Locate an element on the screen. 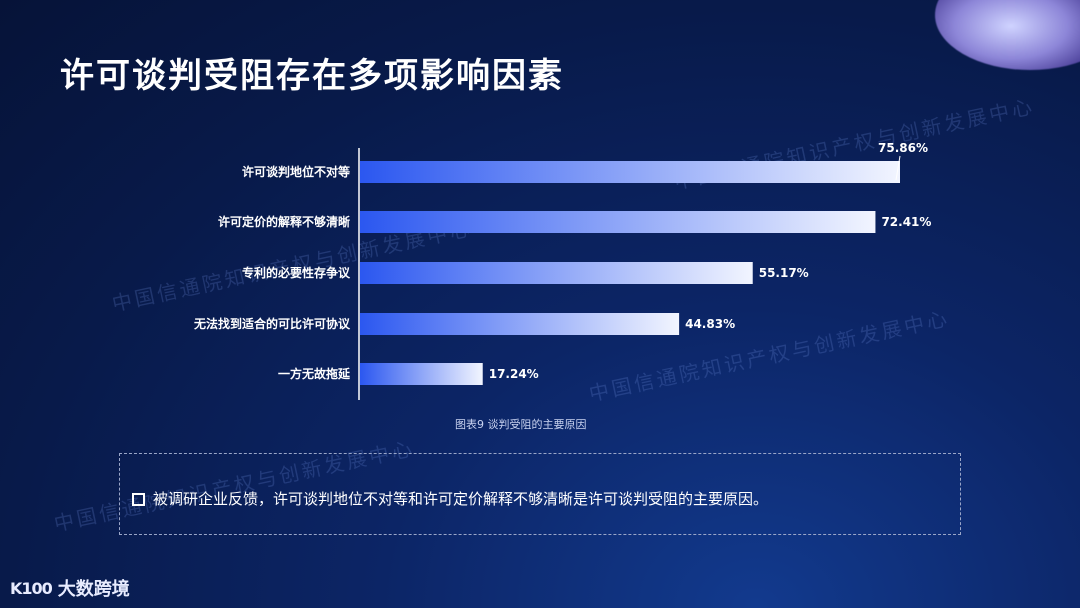 Image resolution: width=1080 pixels, height=608 pixels. brand-logo: K100 大数跨境 is located at coordinates (70, 588).